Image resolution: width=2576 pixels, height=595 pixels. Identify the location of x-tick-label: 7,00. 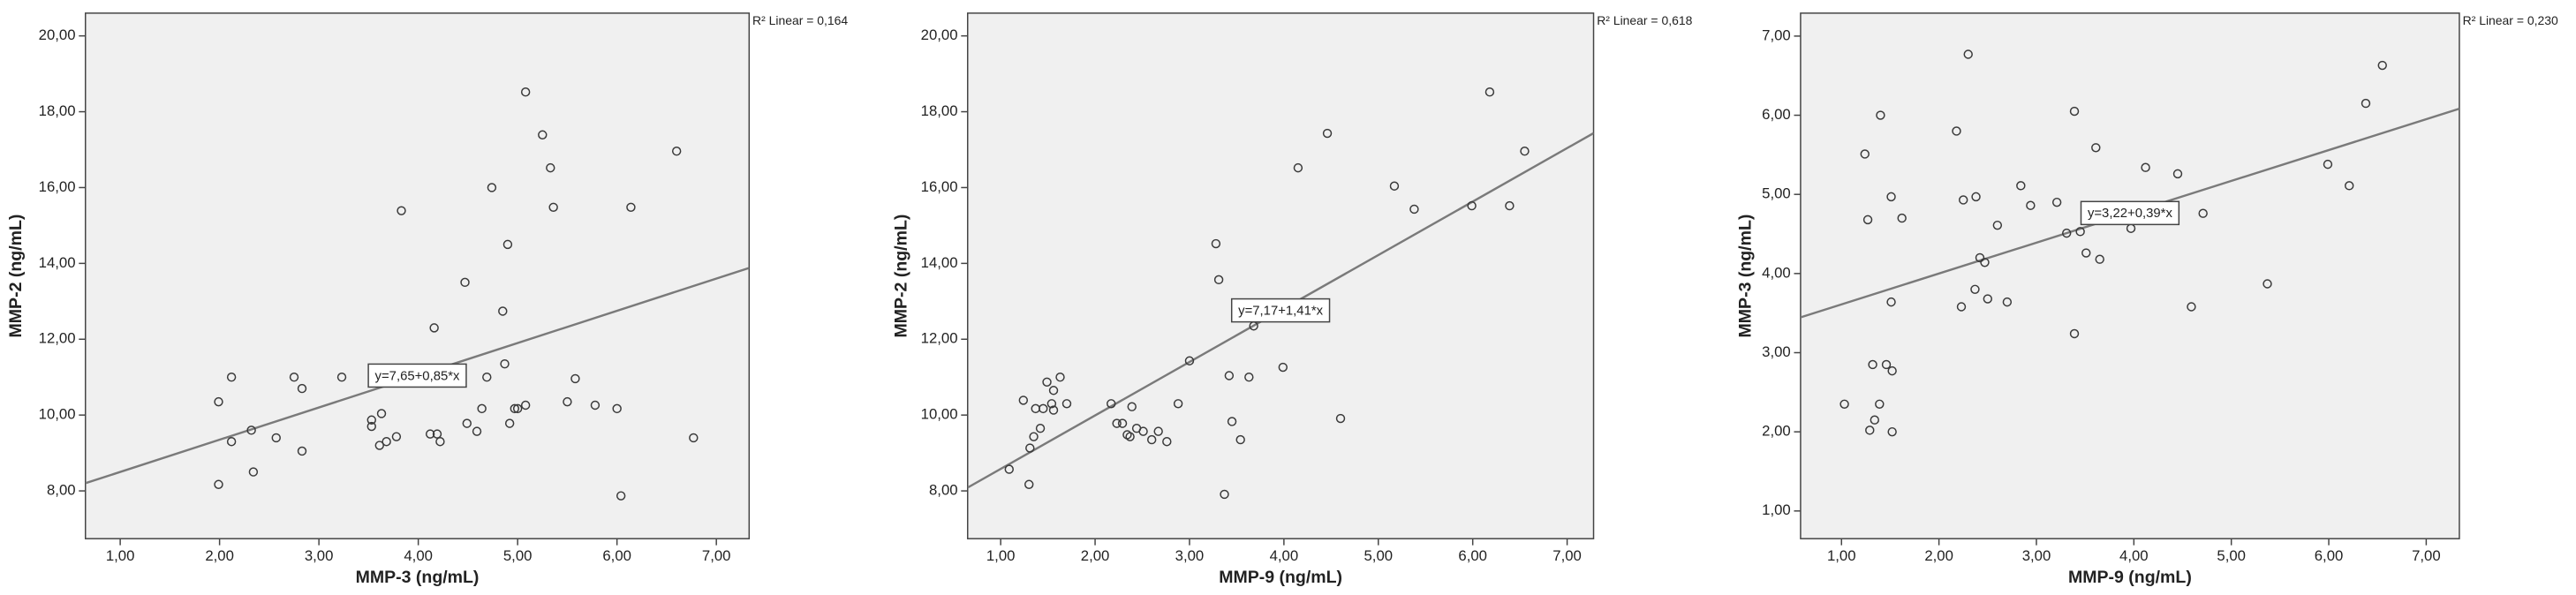
(2426, 555).